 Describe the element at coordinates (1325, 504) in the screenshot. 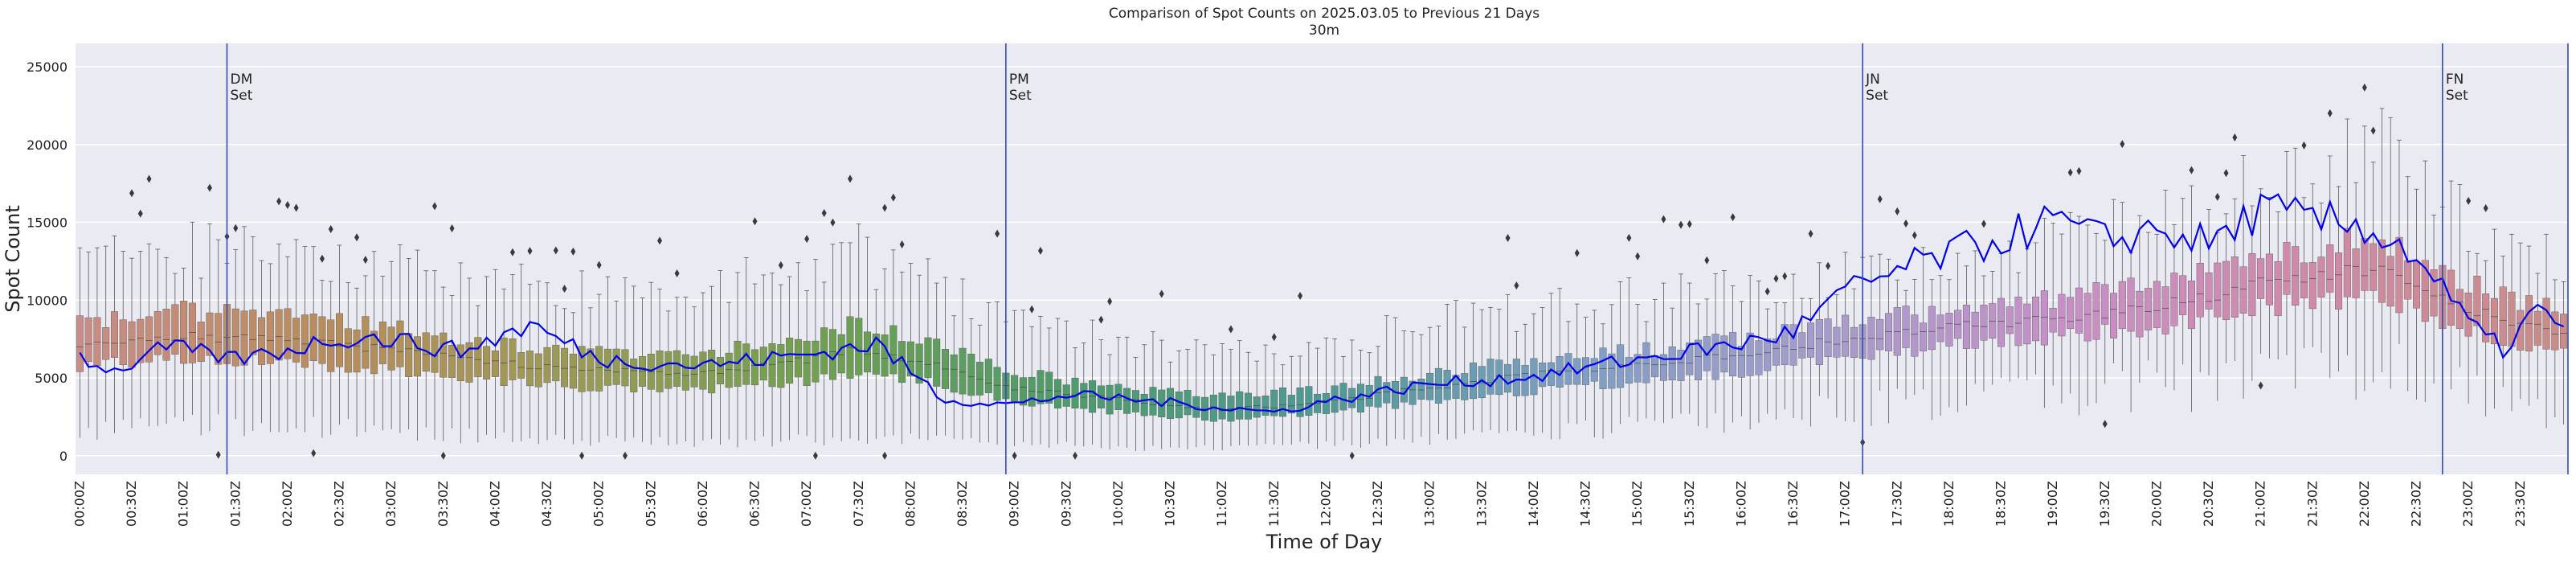

I see `x-tick-label: 12:00Z` at that location.